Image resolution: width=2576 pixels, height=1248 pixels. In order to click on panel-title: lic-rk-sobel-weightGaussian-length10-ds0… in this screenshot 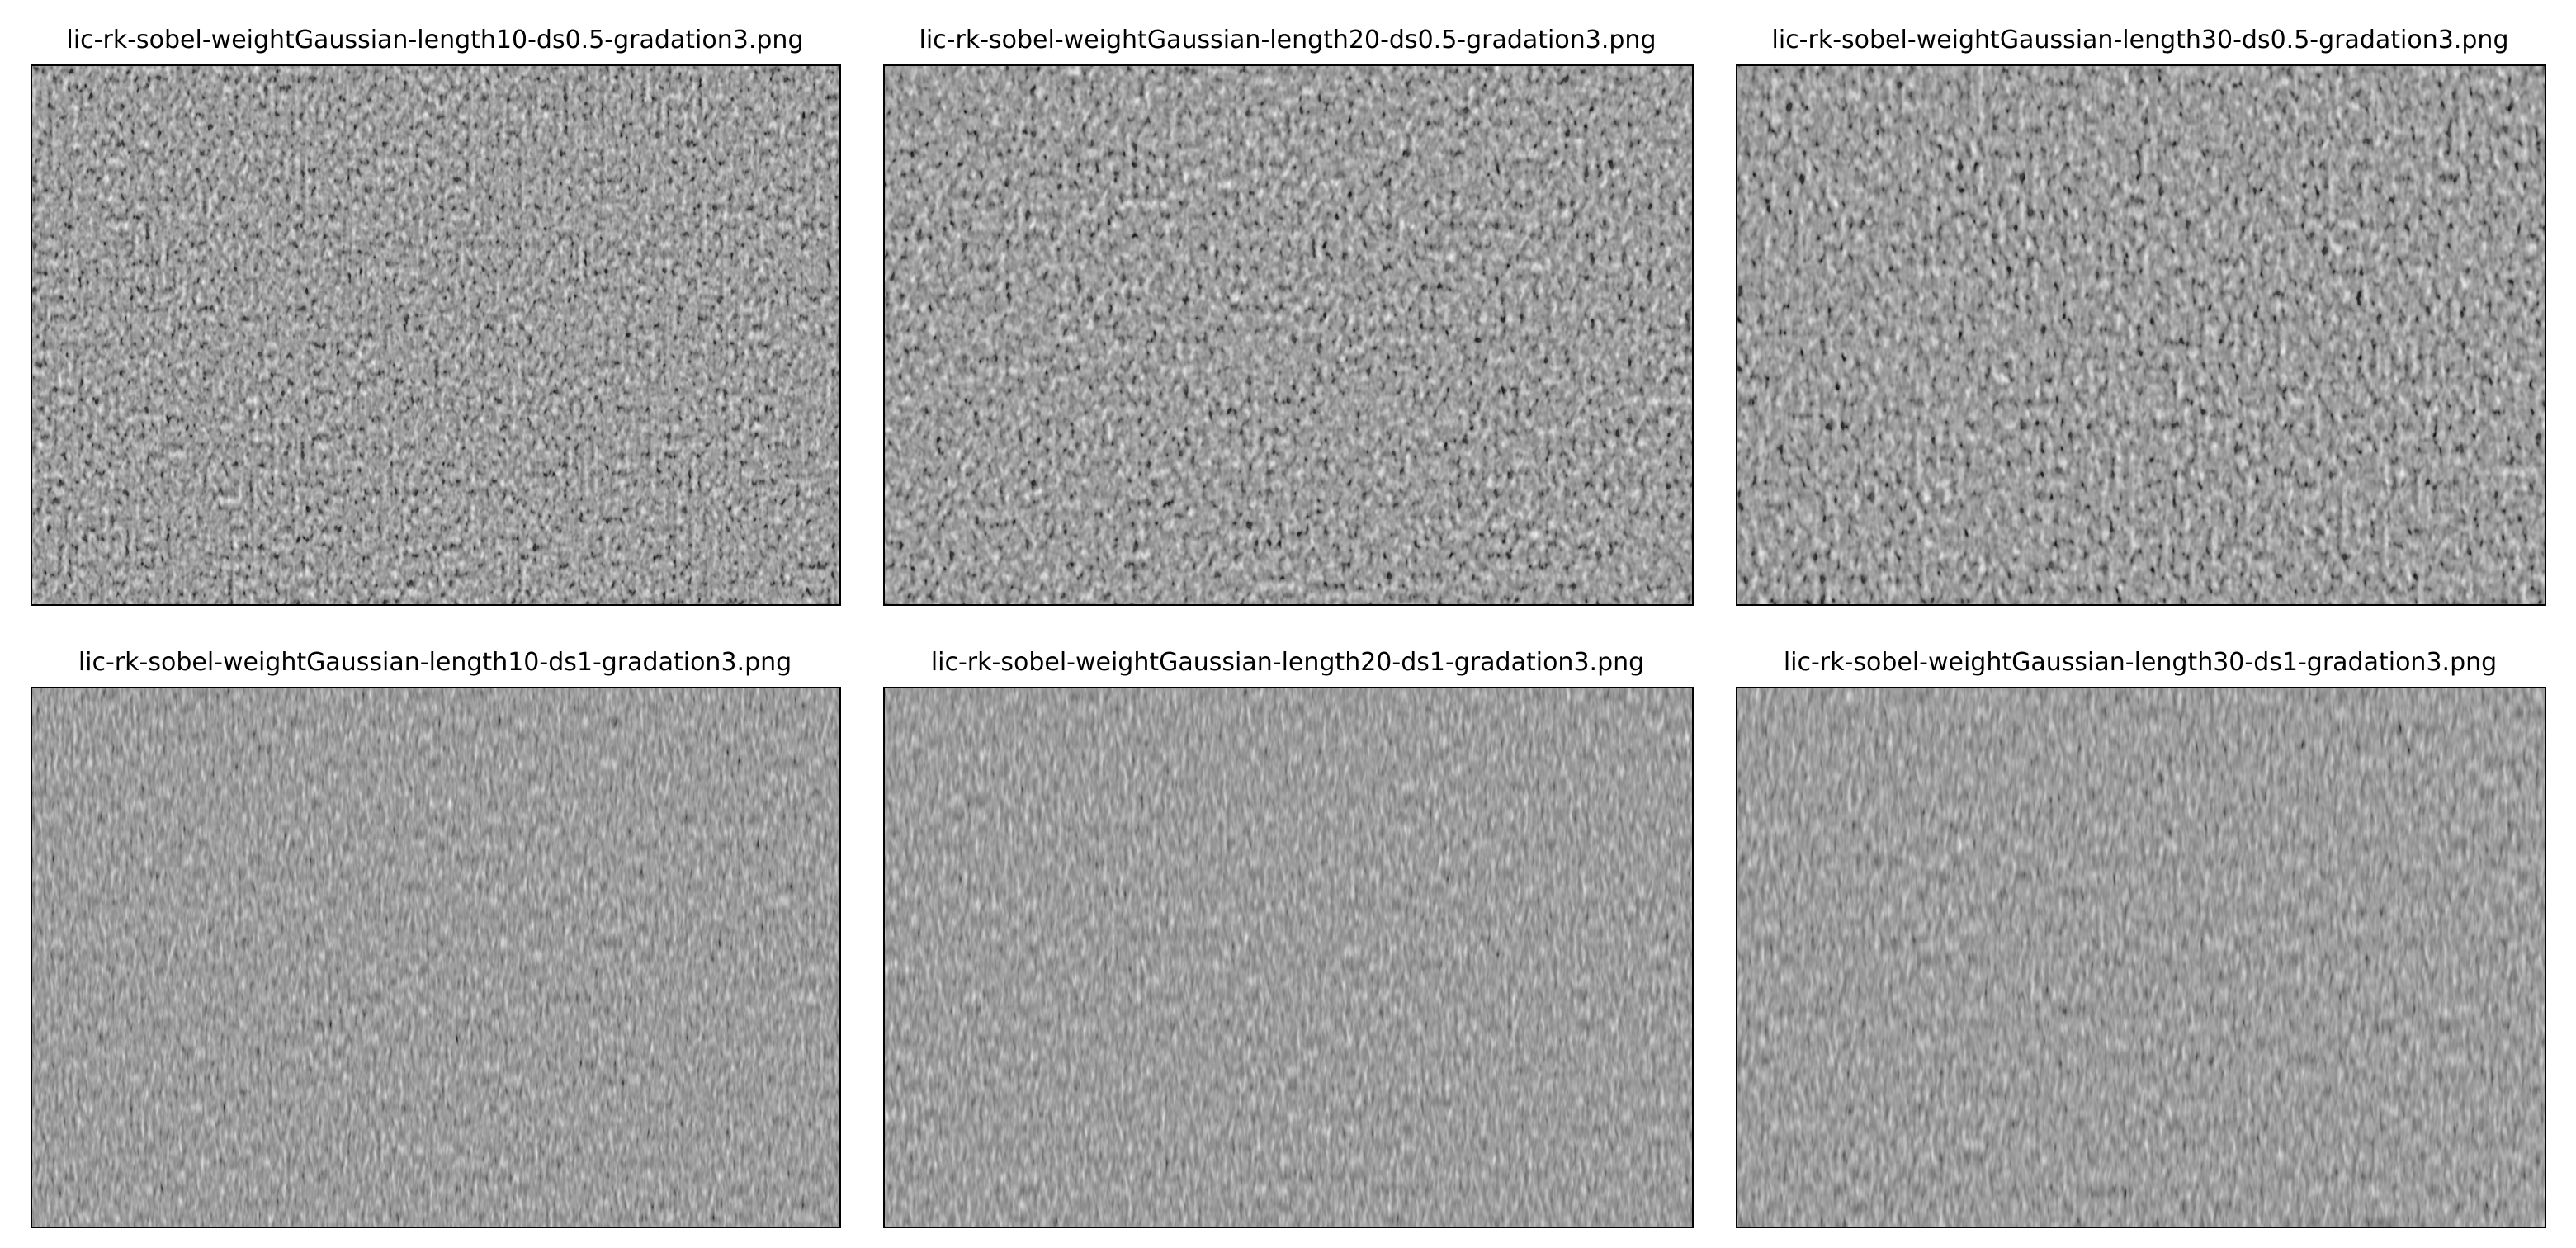, I will do `click(435, 40)`.